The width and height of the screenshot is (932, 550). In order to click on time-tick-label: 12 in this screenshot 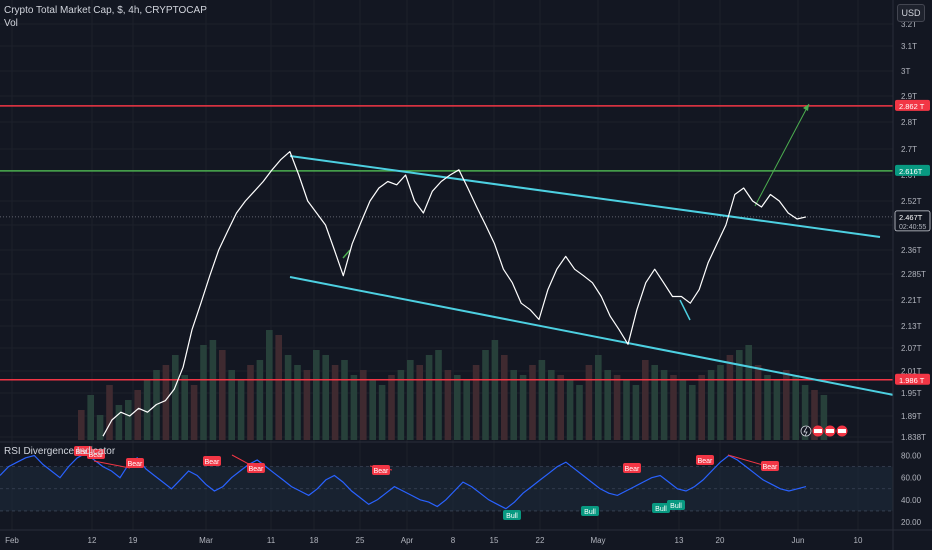, I will do `click(92, 540)`.